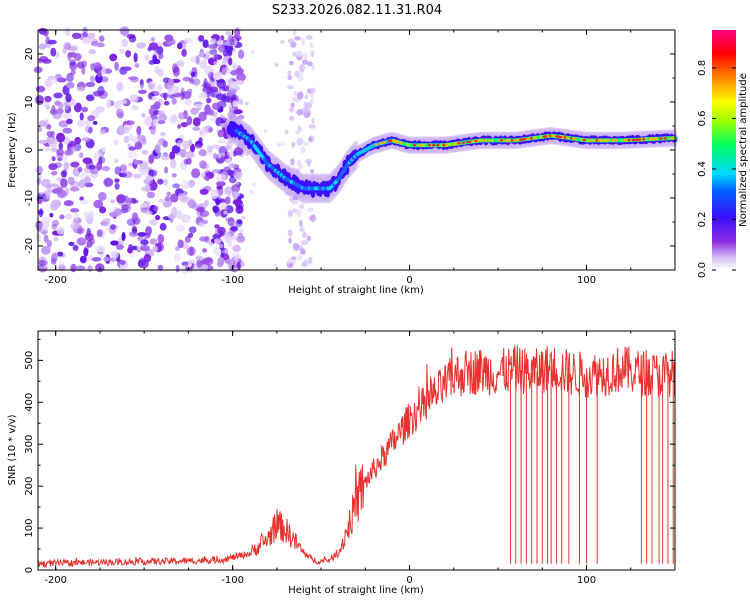  Describe the element at coordinates (409, 280) in the screenshot. I see `x-tick-label: 0` at that location.